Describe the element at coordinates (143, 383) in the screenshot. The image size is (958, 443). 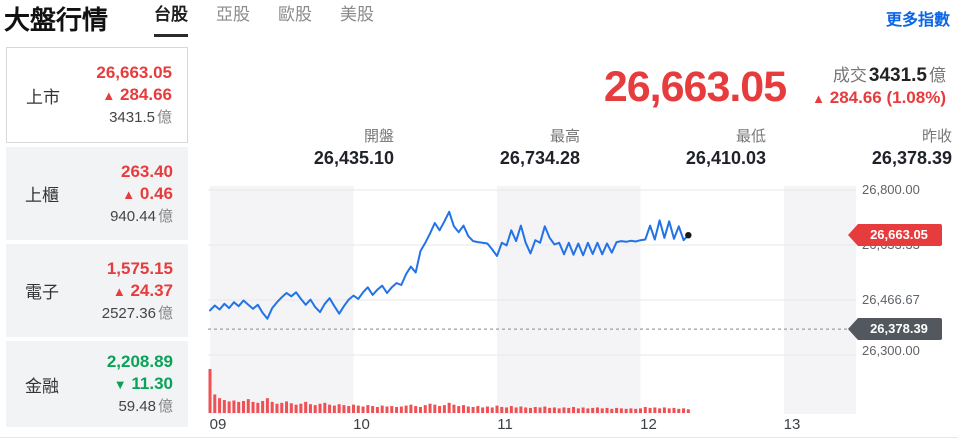
I see `index-change: ▼ 11.30` at that location.